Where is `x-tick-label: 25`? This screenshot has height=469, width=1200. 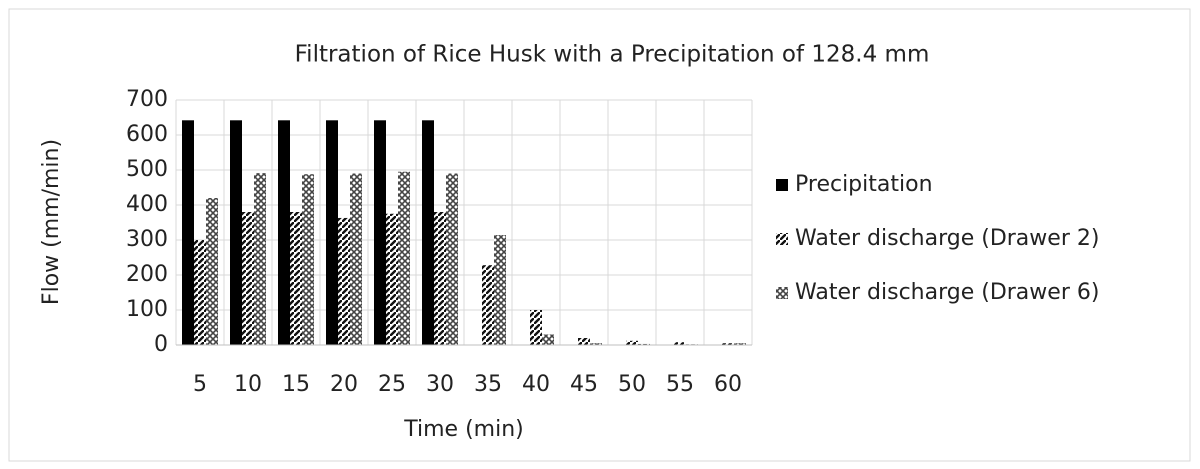 x-tick-label: 25 is located at coordinates (392, 384).